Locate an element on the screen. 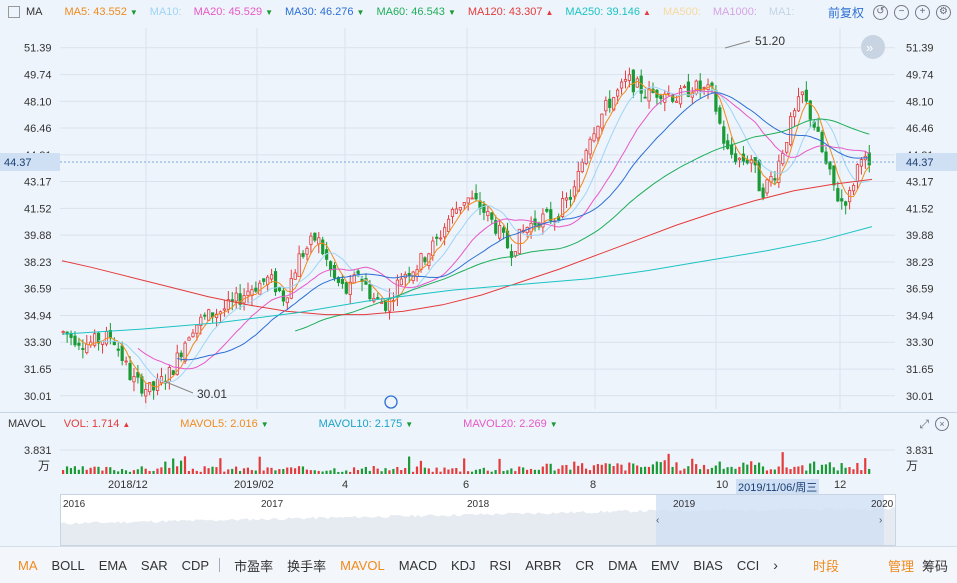  range-navigator: 2016 2017 2018 2019 2020 ‹ › is located at coordinates (478, 520).